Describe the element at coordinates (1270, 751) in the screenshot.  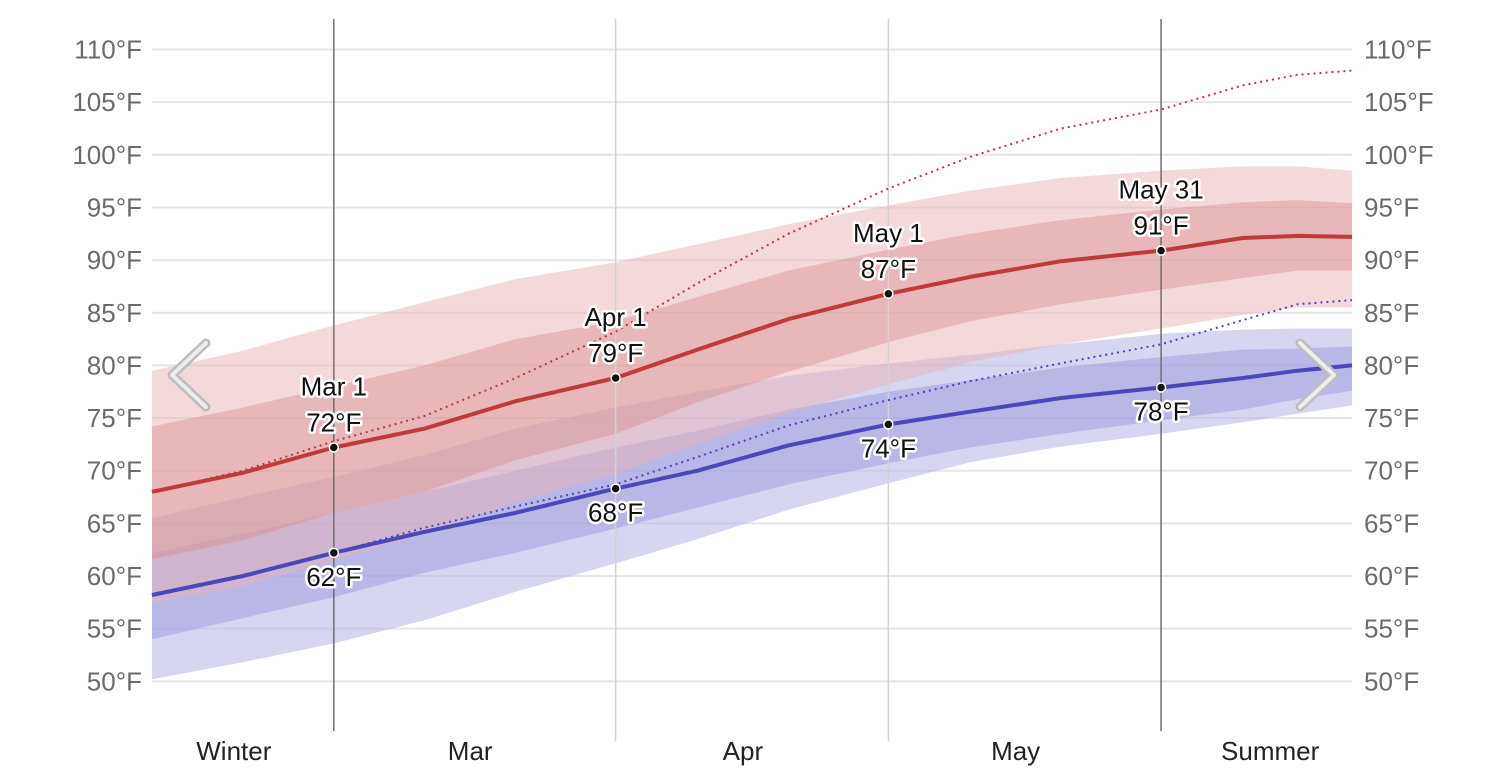
I see `x-period-label: Summer` at that location.